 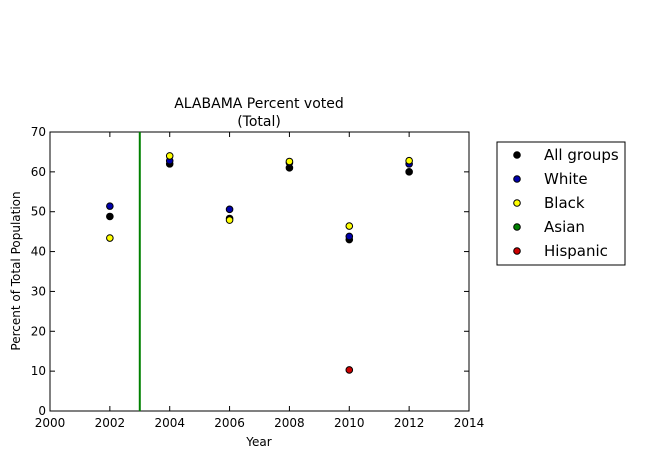 I want to click on legend: All groups White Black Asian Hispanic, so click(x=561, y=203).